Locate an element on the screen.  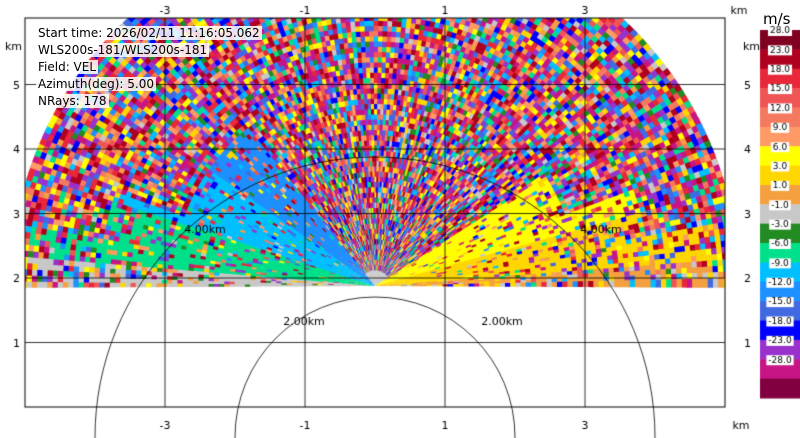
start-time-label: Start time: 2026/02/11 11:16:05.062 is located at coordinates (149, 33).